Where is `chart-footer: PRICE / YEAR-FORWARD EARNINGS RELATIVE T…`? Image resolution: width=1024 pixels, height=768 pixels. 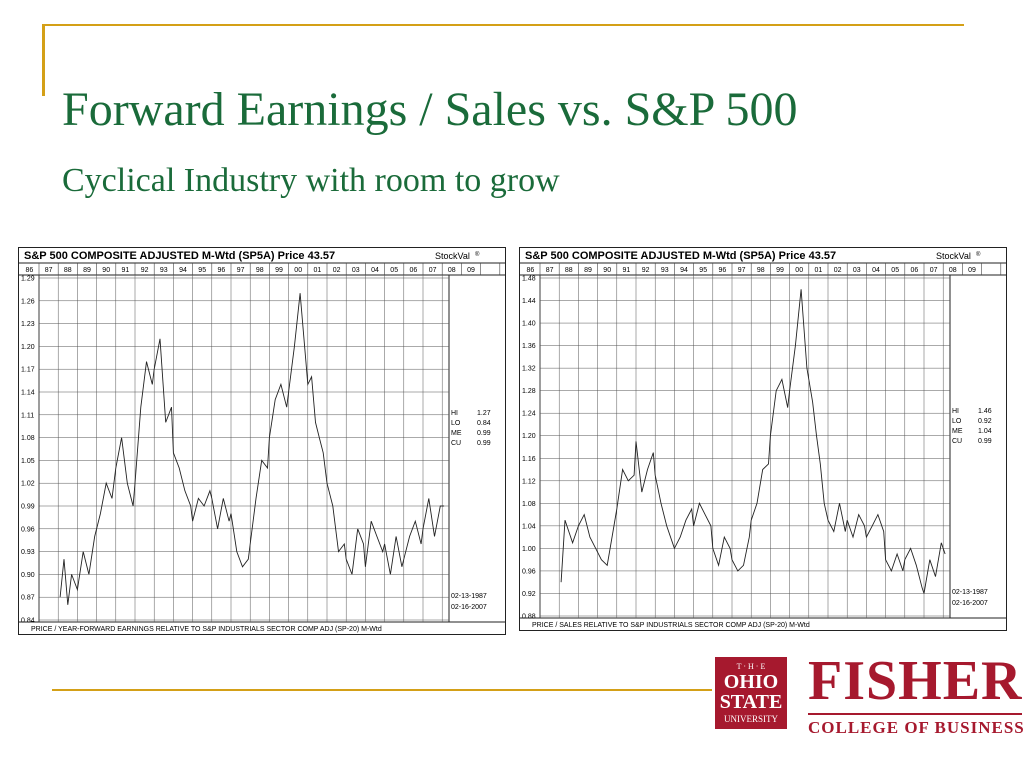
chart-footer: PRICE / YEAR-FORWARD EARNINGS RELATIVE T… is located at coordinates (206, 629).